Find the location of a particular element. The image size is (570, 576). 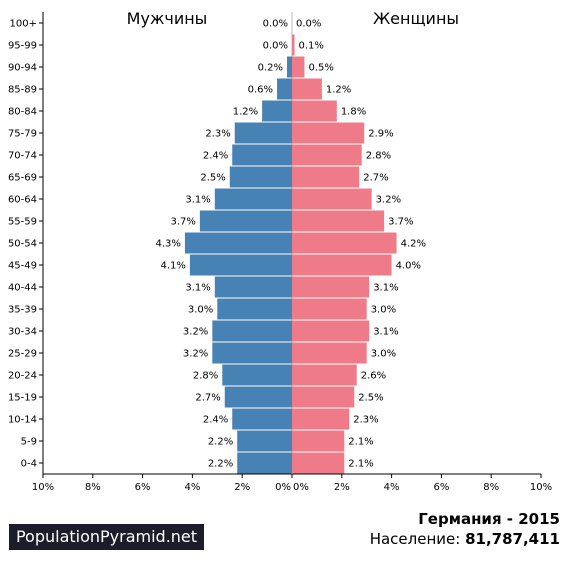

population-label: Население: is located at coordinates (415, 539).